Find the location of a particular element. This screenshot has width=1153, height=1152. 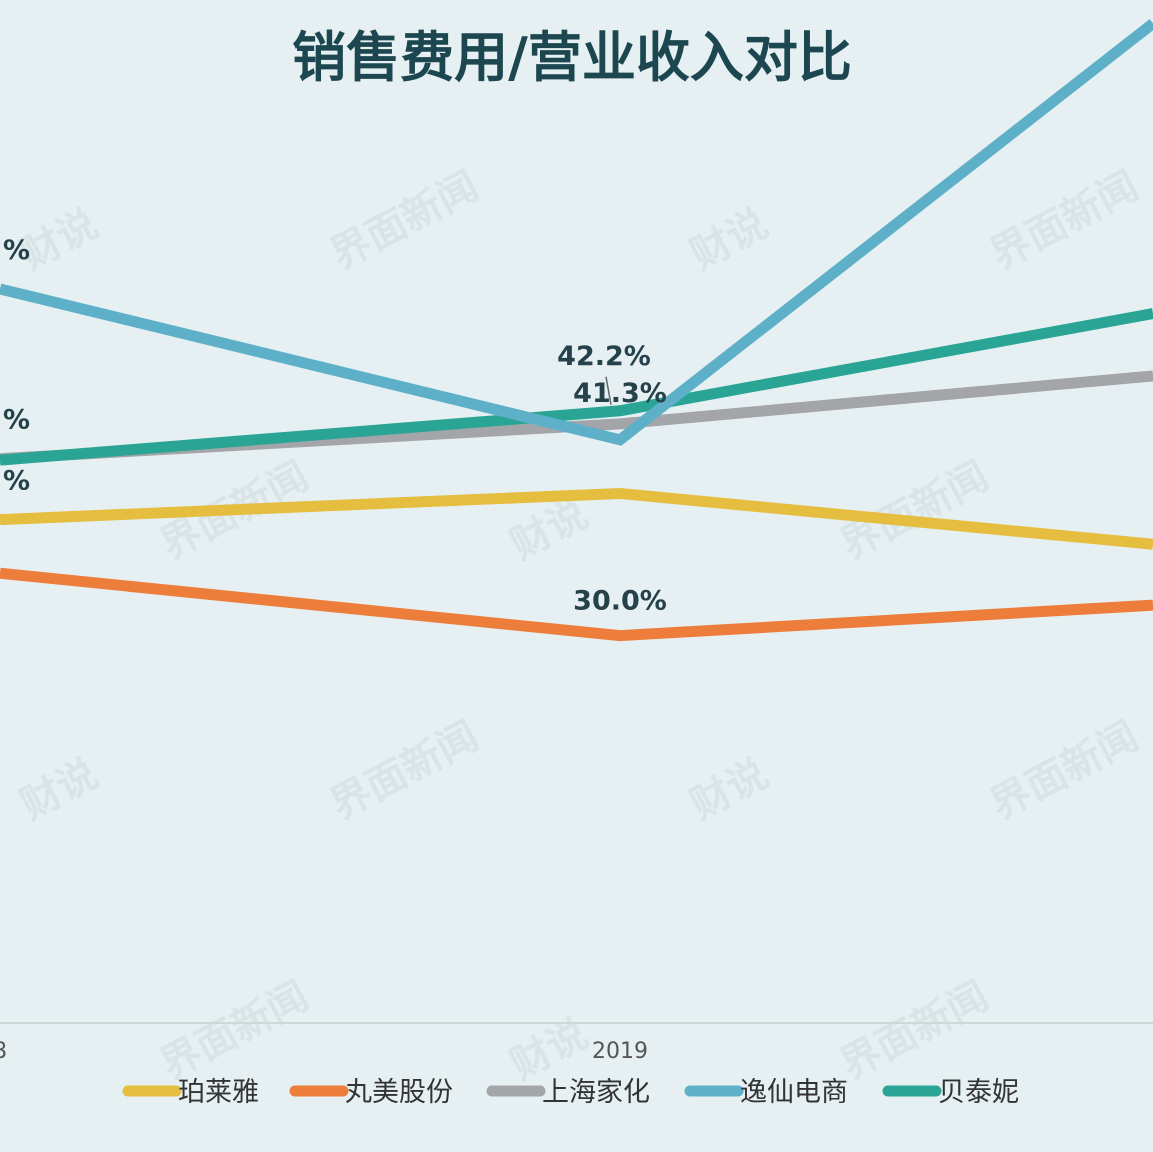

leader-line is located at coordinates (608, 390).